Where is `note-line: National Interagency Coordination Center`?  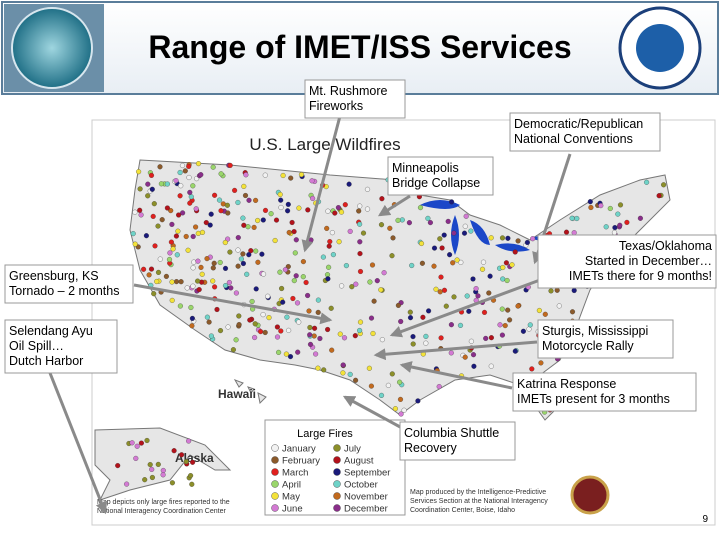
note-line: National Interagency Coordination Center is located at coordinates (161, 511).